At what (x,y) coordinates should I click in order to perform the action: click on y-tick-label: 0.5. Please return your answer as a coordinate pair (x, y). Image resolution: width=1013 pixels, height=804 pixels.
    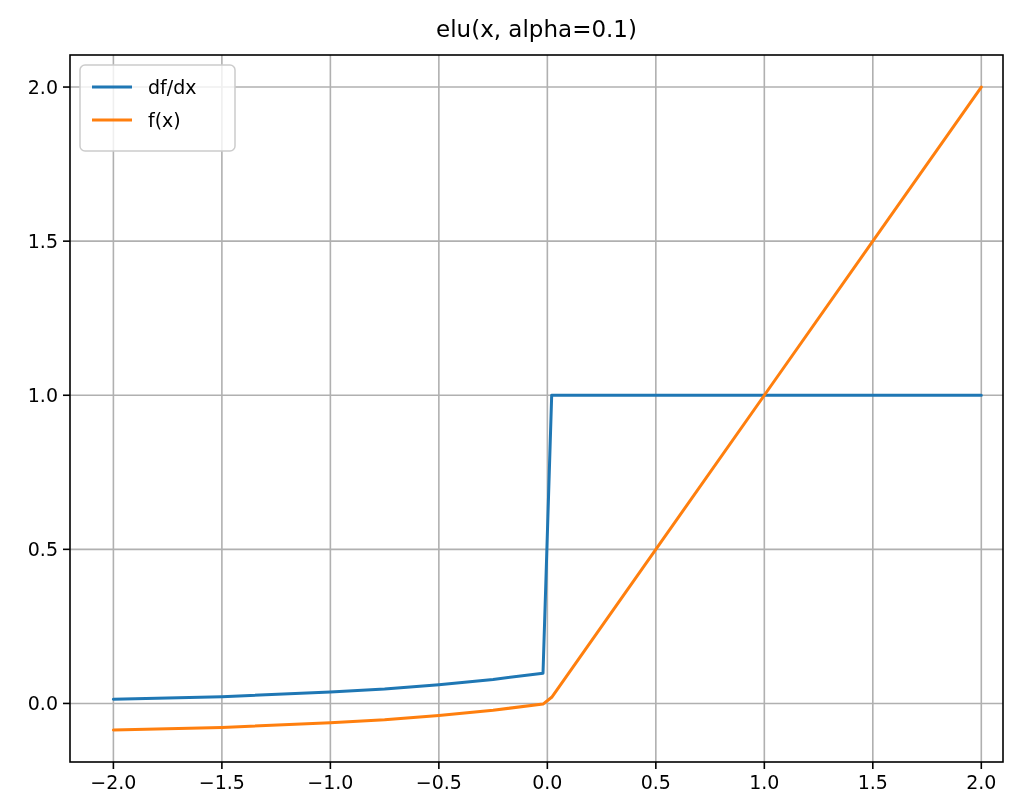
    Looking at the image, I should click on (42, 549).